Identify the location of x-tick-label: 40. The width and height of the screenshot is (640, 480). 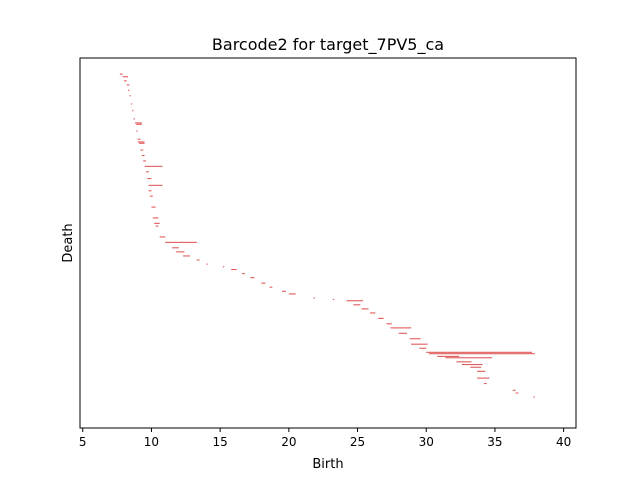
(563, 442).